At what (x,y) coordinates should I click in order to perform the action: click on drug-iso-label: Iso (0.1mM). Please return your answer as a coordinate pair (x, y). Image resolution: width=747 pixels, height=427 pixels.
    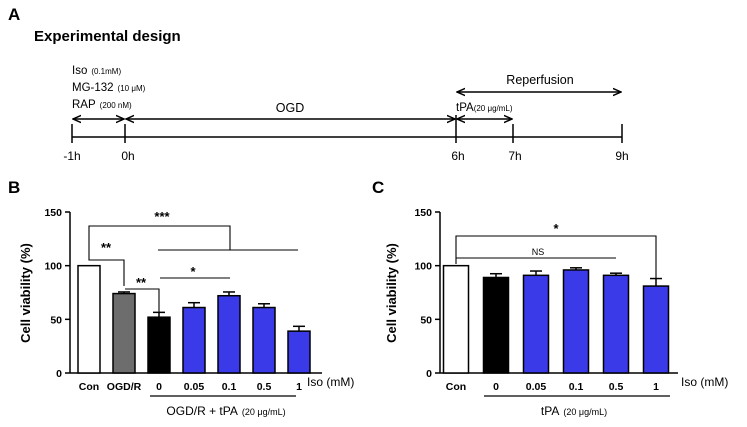
    Looking at the image, I should click on (96, 71).